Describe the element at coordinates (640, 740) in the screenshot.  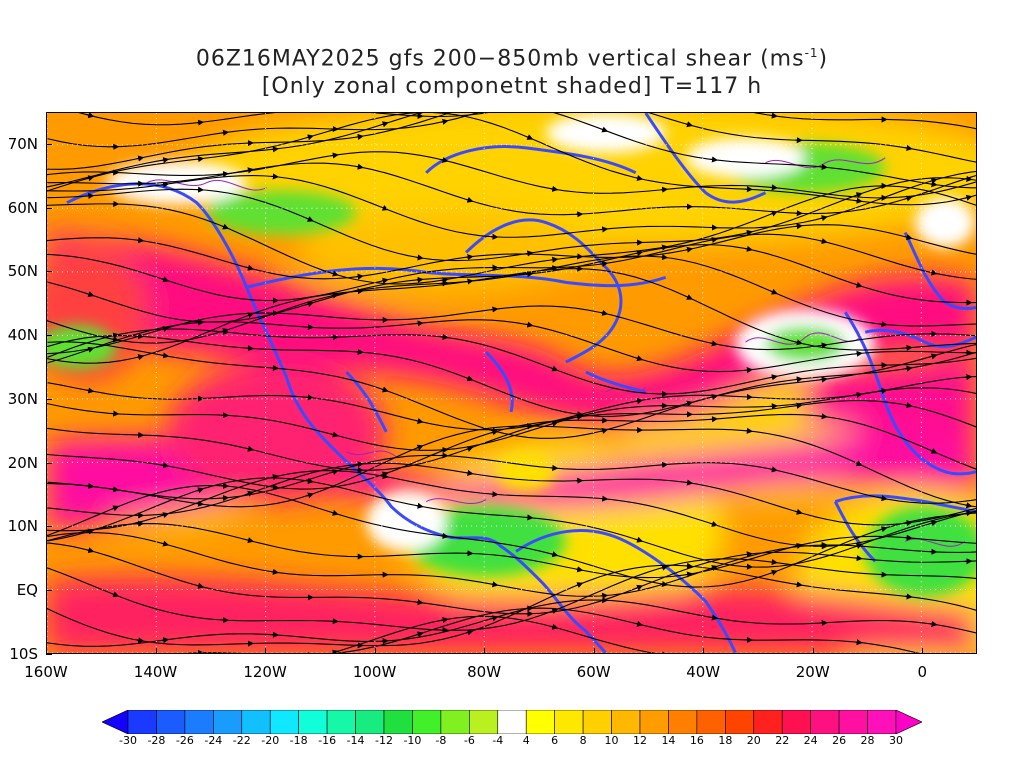
I see `colorbar-level-label: 12` at that location.